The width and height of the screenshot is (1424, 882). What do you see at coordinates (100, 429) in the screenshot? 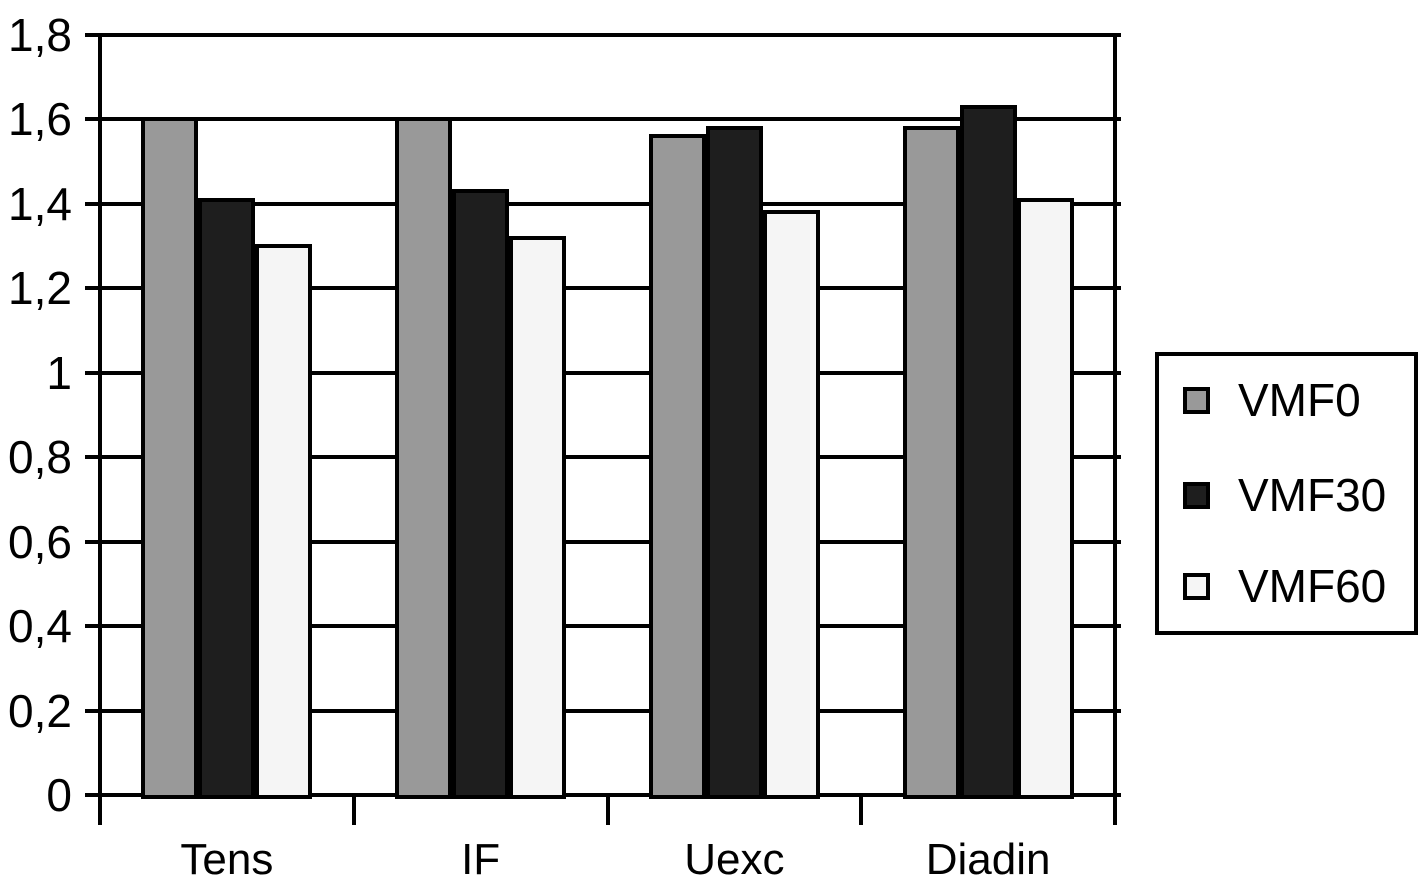
I see `y-axis-line` at bounding box center [100, 429].